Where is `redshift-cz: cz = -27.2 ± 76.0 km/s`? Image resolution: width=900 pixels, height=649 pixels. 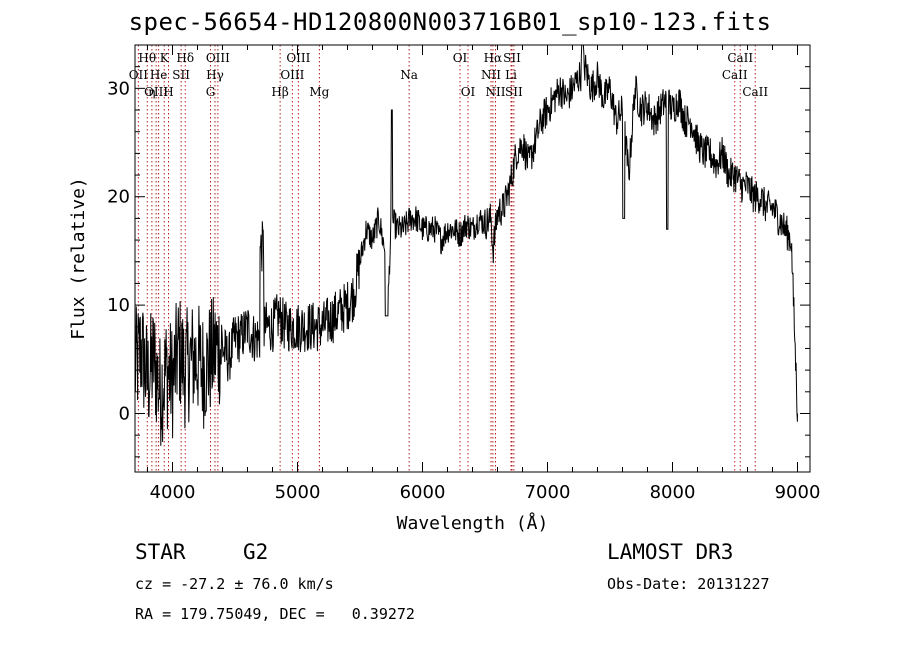 redshift-cz: cz = -27.2 ± 76.0 km/s is located at coordinates (234, 584).